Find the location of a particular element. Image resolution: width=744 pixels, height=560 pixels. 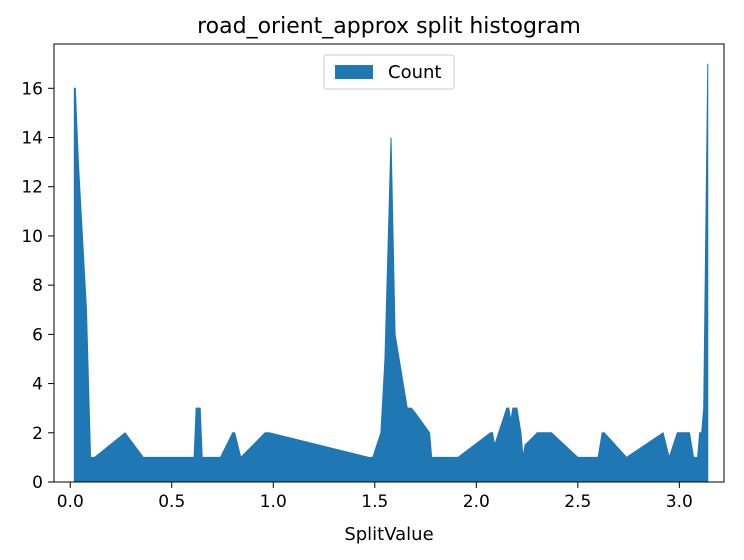

legend-box is located at coordinates (389, 72).